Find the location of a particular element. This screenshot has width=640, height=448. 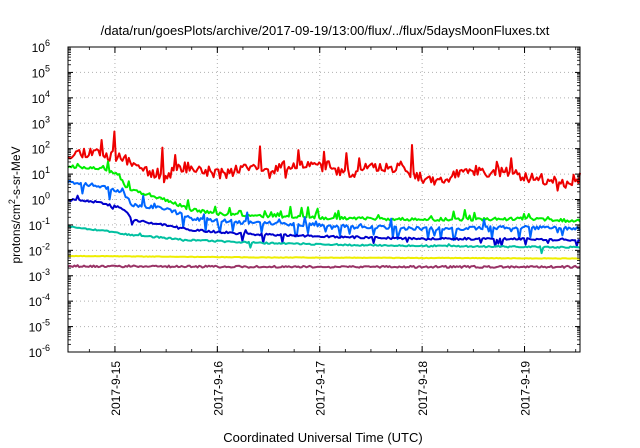

x-axis-label: Coordinated Universal Time (UTC) is located at coordinates (322, 437).